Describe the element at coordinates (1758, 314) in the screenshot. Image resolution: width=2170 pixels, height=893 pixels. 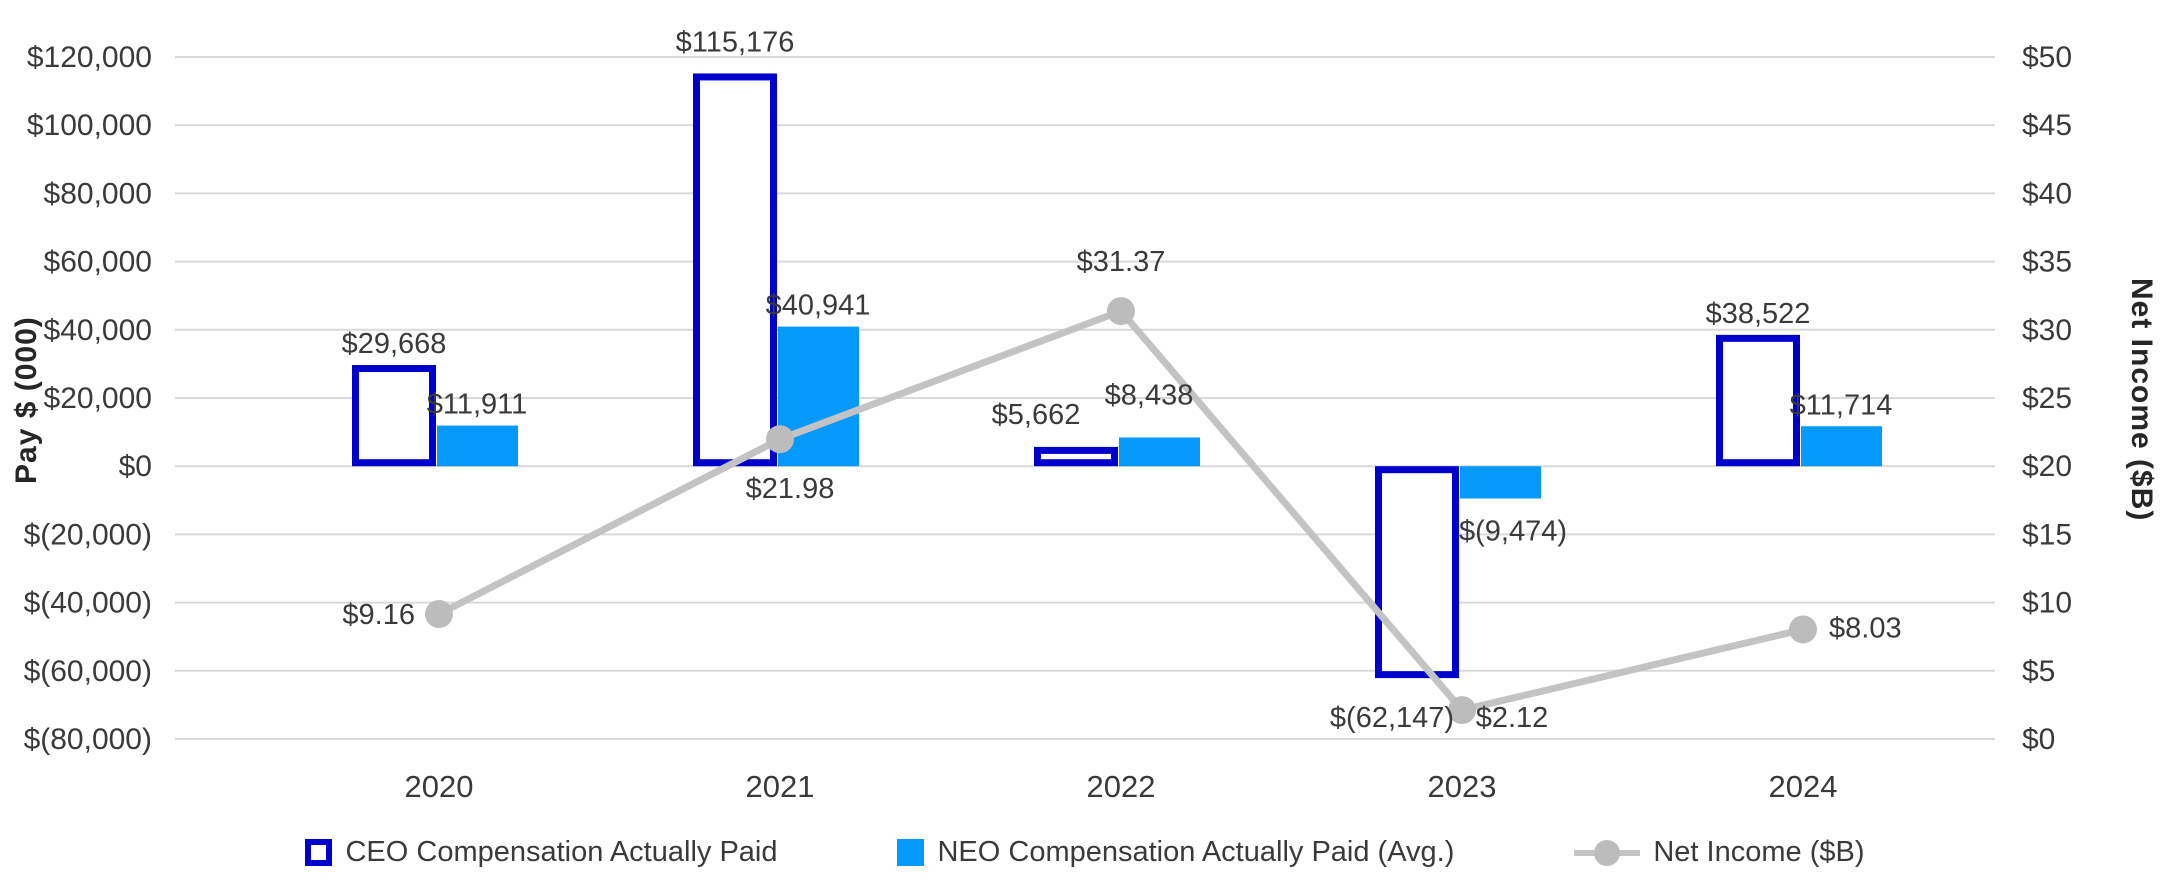
I see `ceo-bar-label: $38,522` at that location.